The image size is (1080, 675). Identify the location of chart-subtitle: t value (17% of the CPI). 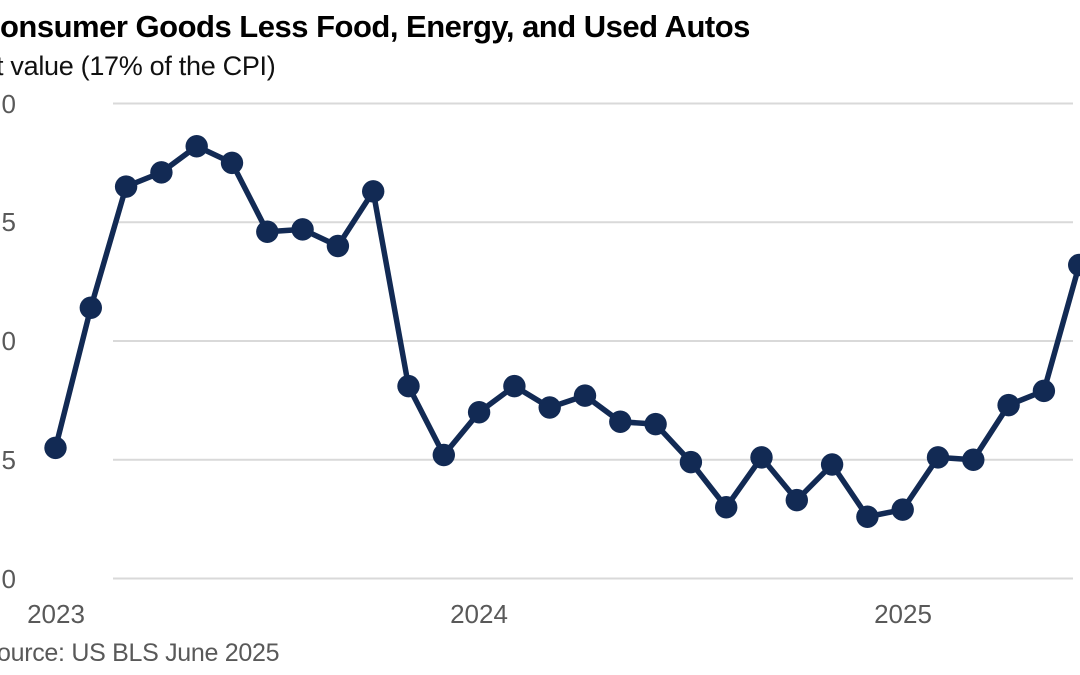
(138, 66).